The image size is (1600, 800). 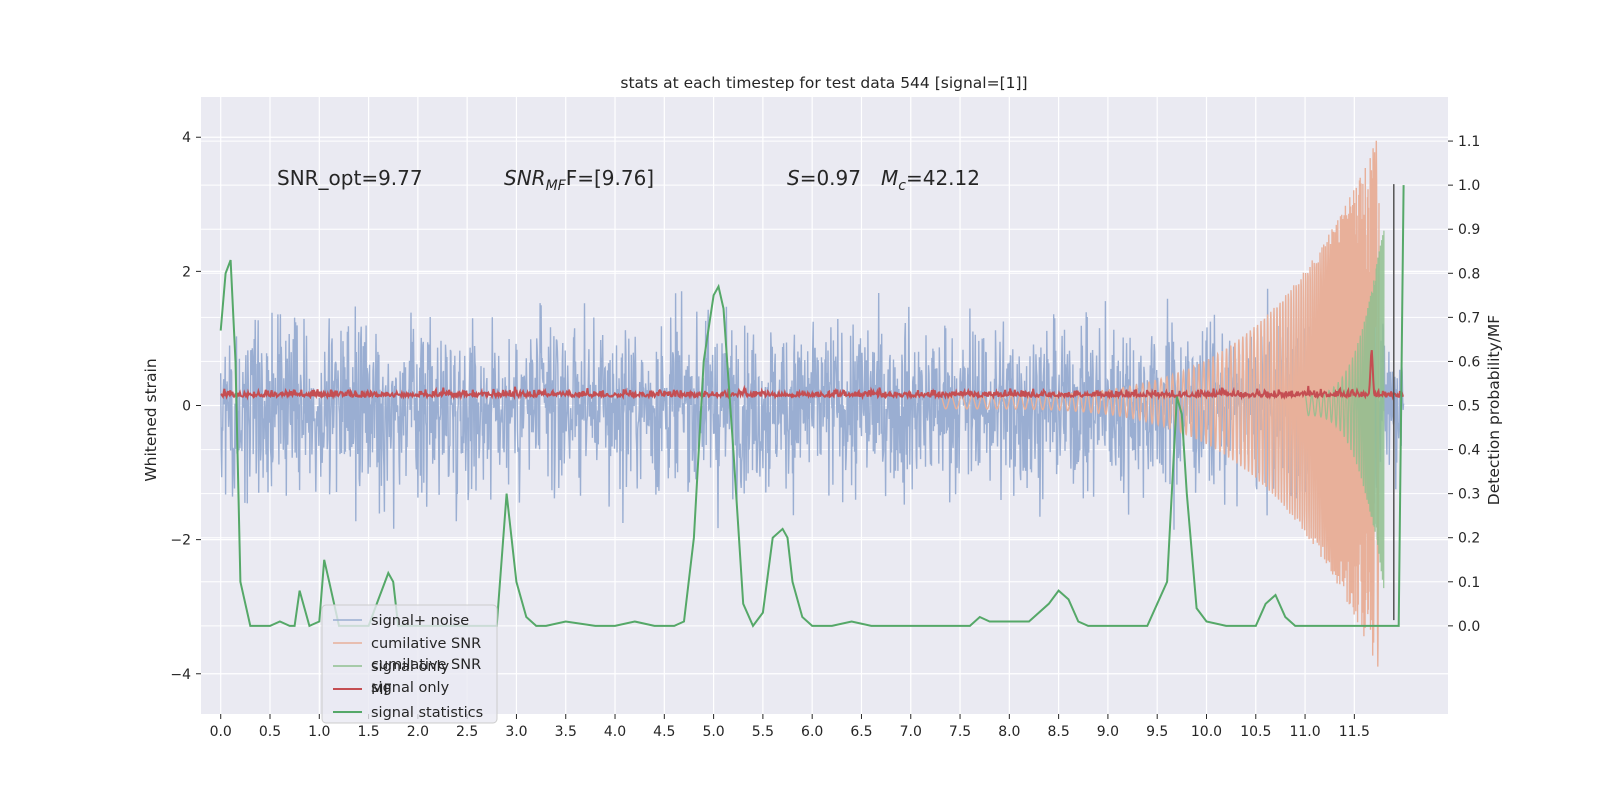 What do you see at coordinates (1469, 495) in the screenshot?
I see `y-tick-label-right: 0.3` at bounding box center [1469, 495].